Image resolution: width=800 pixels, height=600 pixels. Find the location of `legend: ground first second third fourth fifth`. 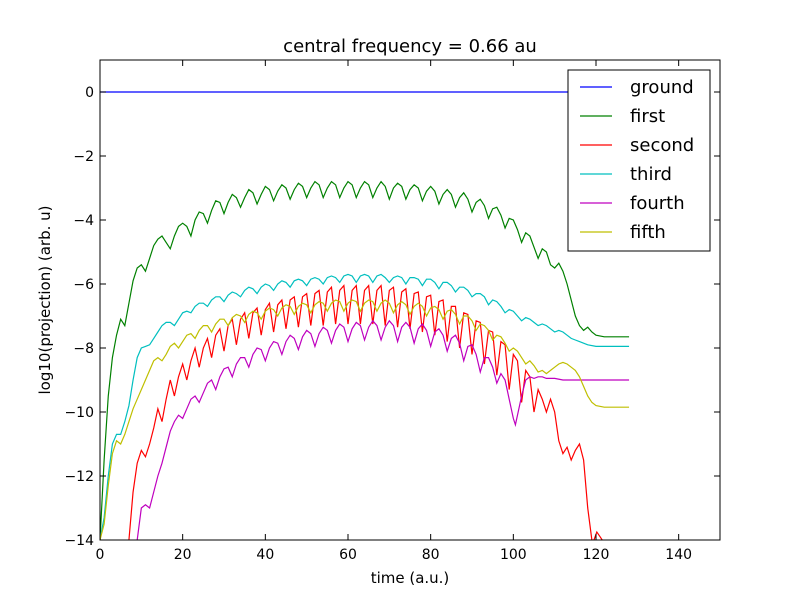

legend: ground first second third fourth fifth is located at coordinates (639, 160).